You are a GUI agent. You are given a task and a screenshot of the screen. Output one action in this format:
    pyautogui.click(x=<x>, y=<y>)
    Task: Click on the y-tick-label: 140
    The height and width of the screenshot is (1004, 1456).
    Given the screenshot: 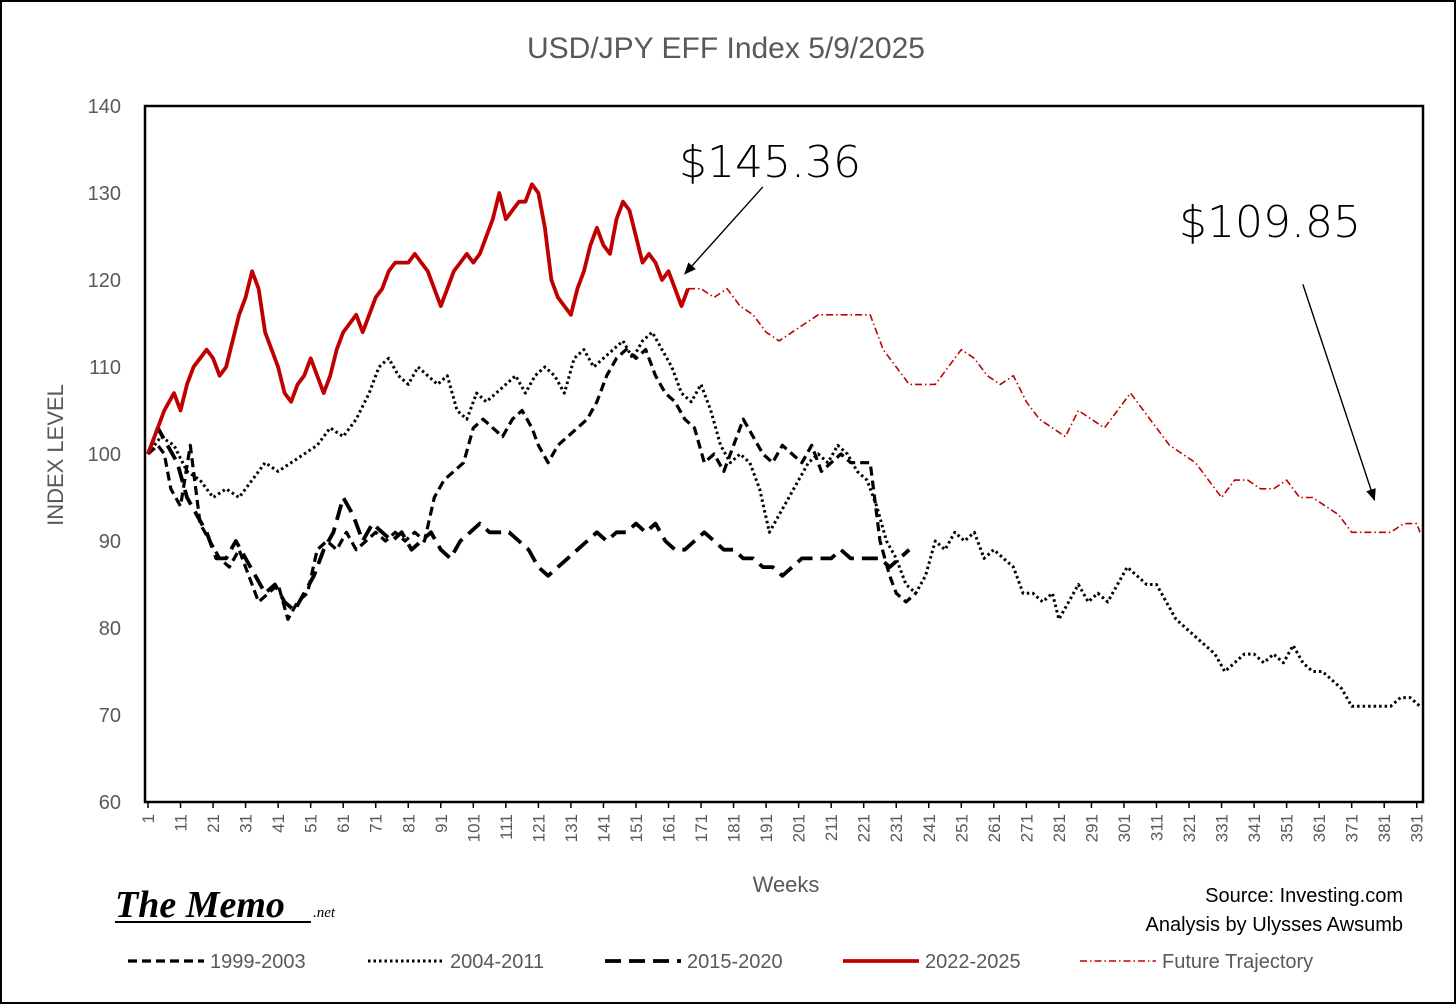 What is the action you would take?
    pyautogui.click(x=104, y=107)
    